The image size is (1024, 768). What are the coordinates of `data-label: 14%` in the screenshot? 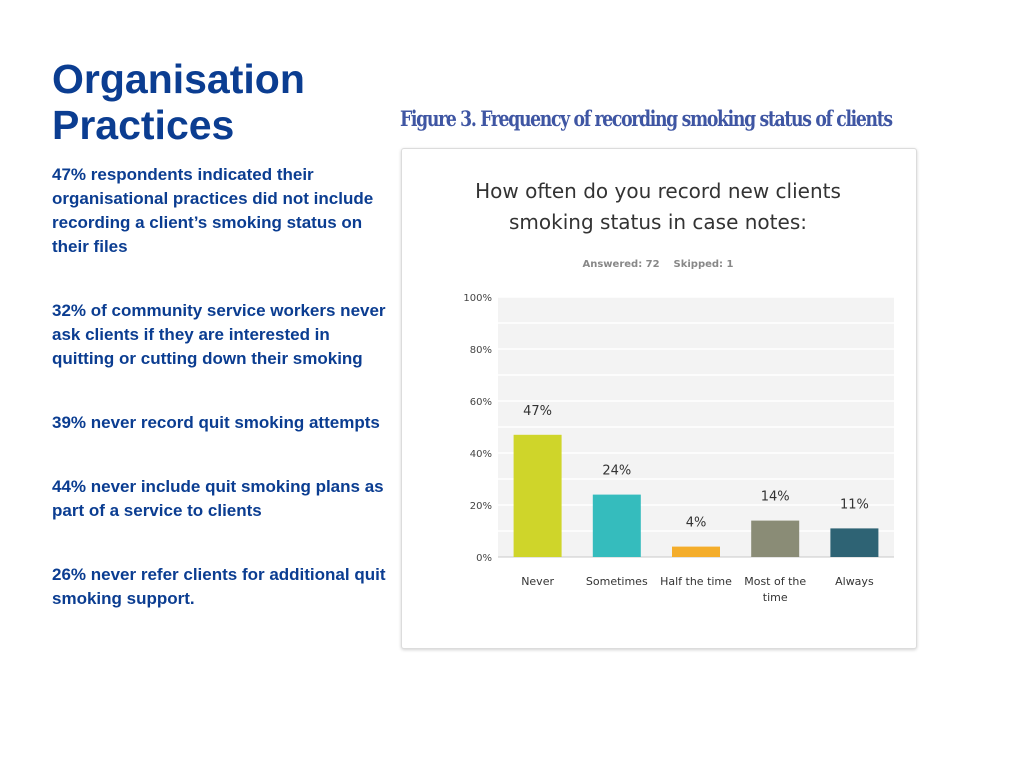 It's located at (775, 497).